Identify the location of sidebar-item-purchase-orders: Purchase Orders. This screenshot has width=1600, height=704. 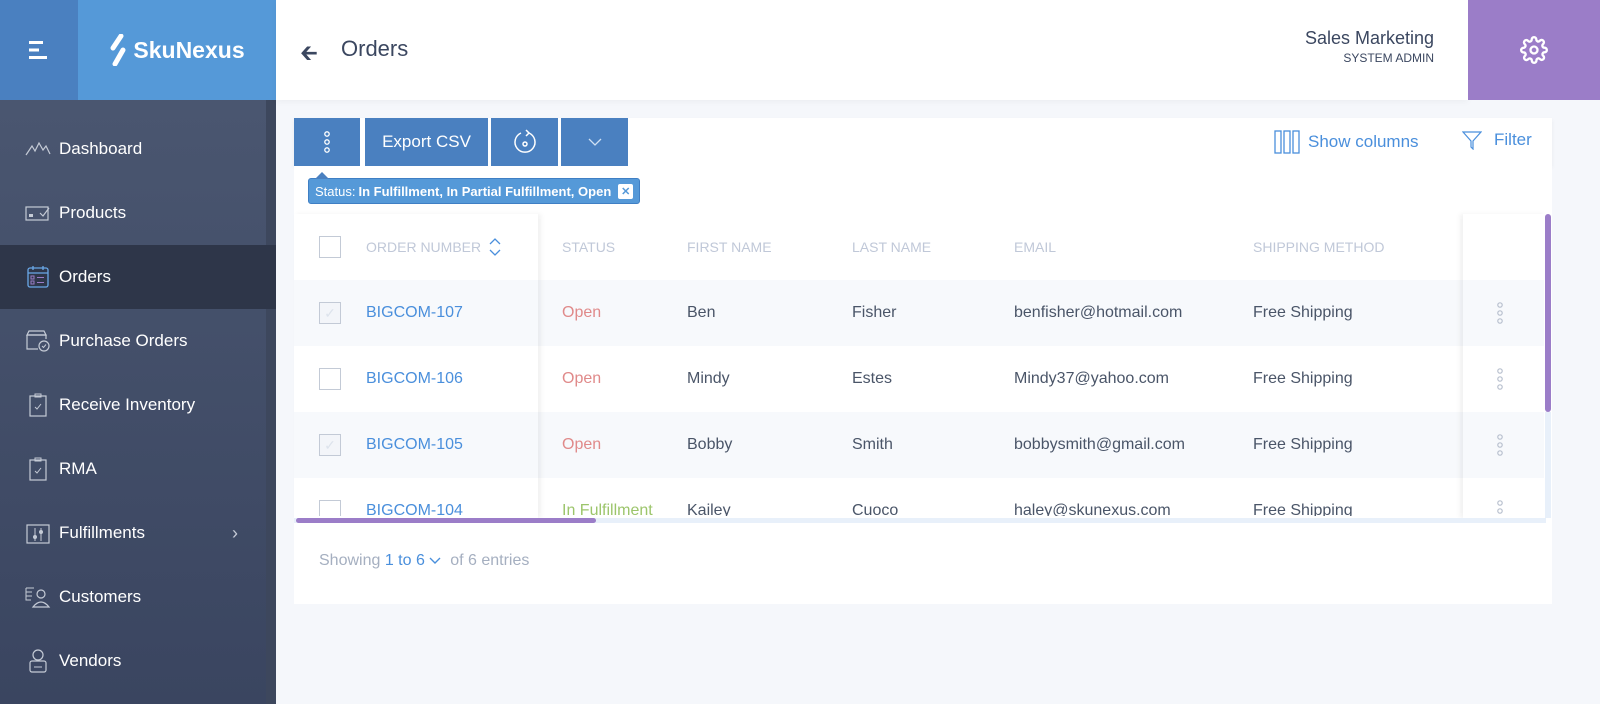
(133, 341).